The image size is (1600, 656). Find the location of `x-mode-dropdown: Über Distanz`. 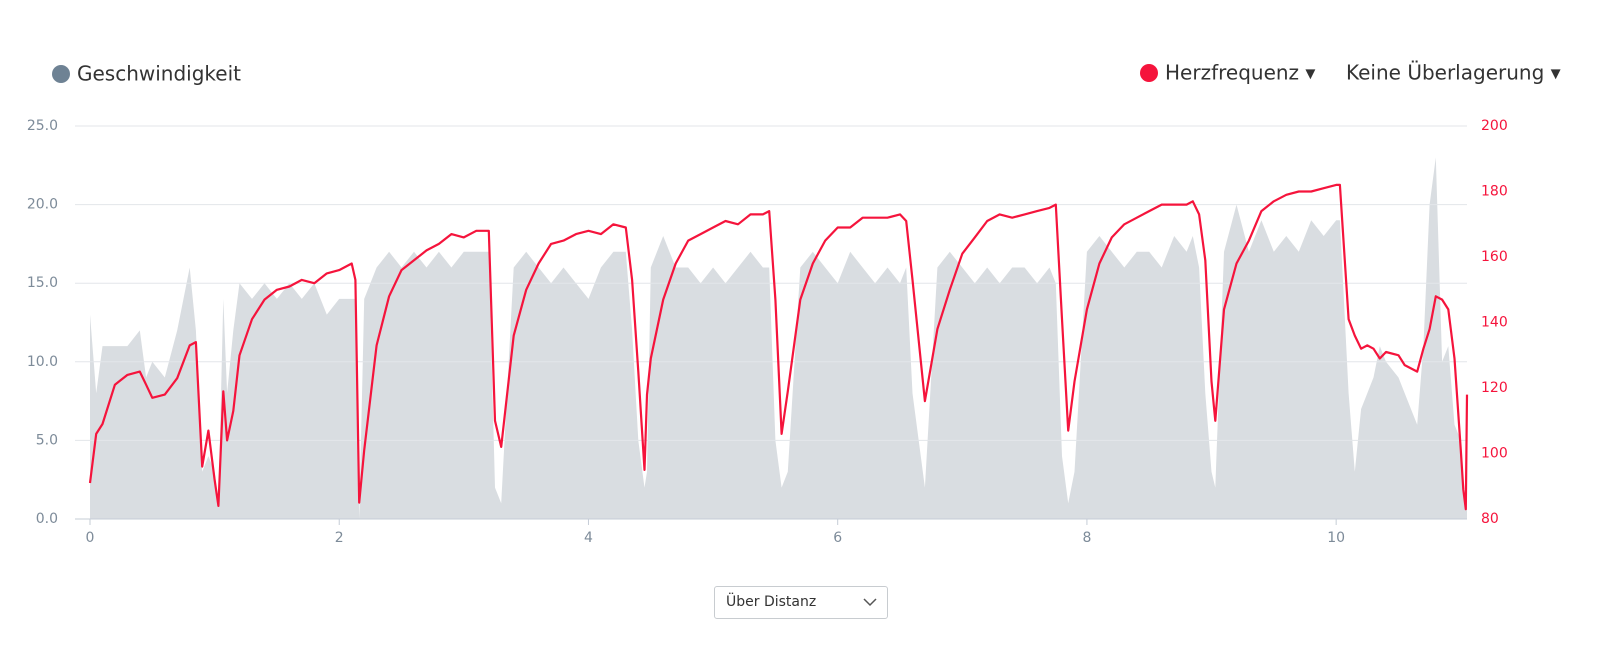

x-mode-dropdown: Über Distanz is located at coordinates (801, 602).